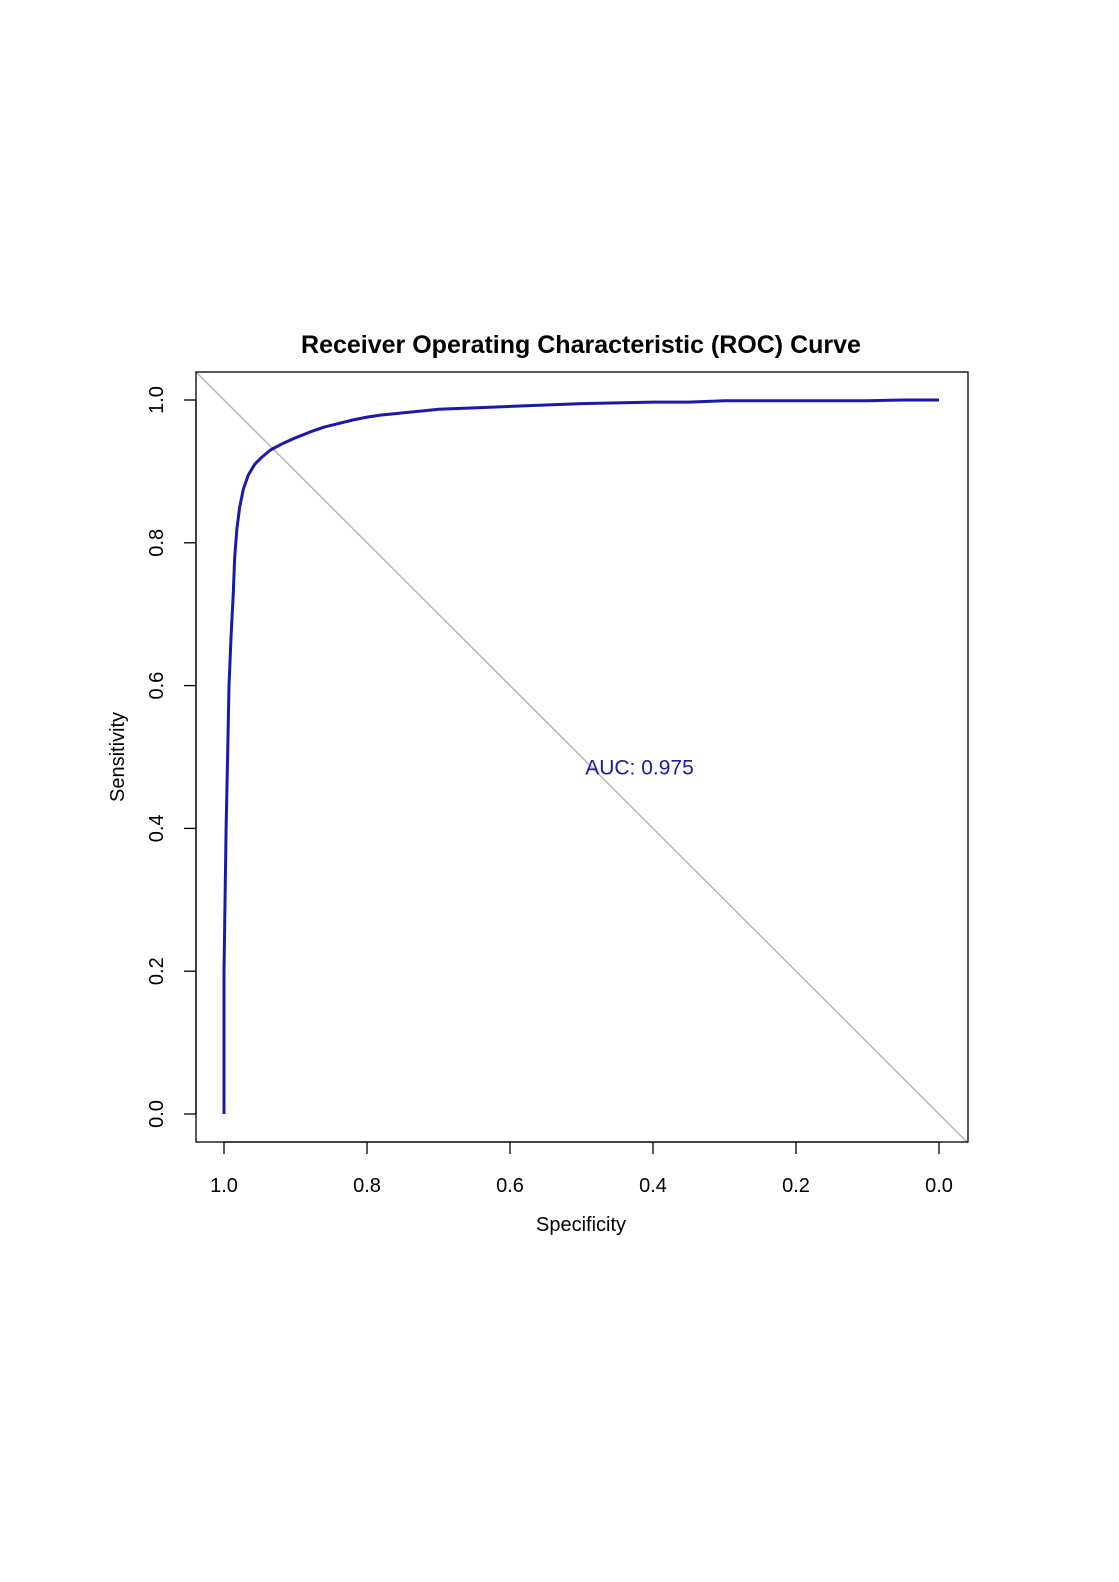 The height and width of the screenshot is (1582, 1119). What do you see at coordinates (171, 757) in the screenshot?
I see `y-axis: 0.0 0.2 0.4 0.6 0.8 1.0` at bounding box center [171, 757].